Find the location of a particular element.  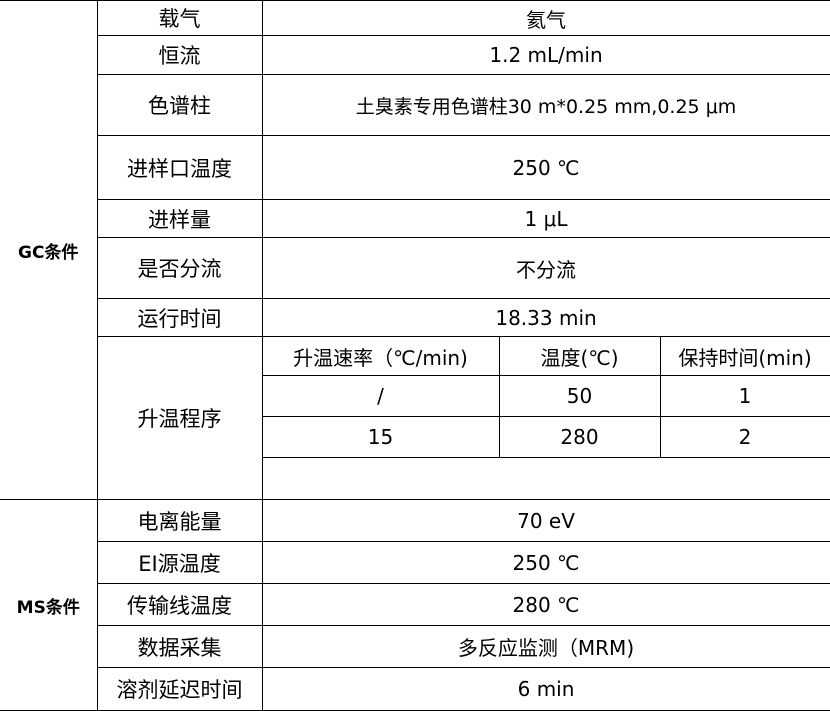

row-value: 多反应监测（MRM) is located at coordinates (545, 646).